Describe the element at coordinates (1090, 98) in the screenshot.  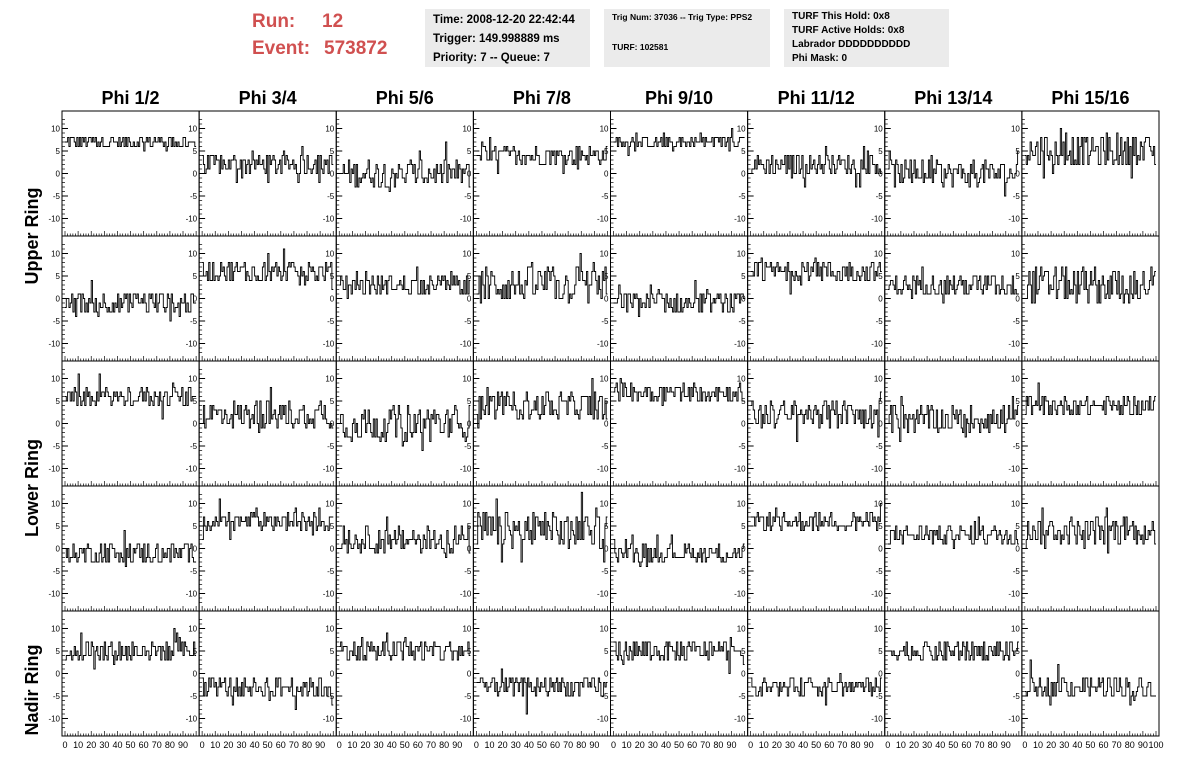
I see `column-title: Phi 15/16` at that location.